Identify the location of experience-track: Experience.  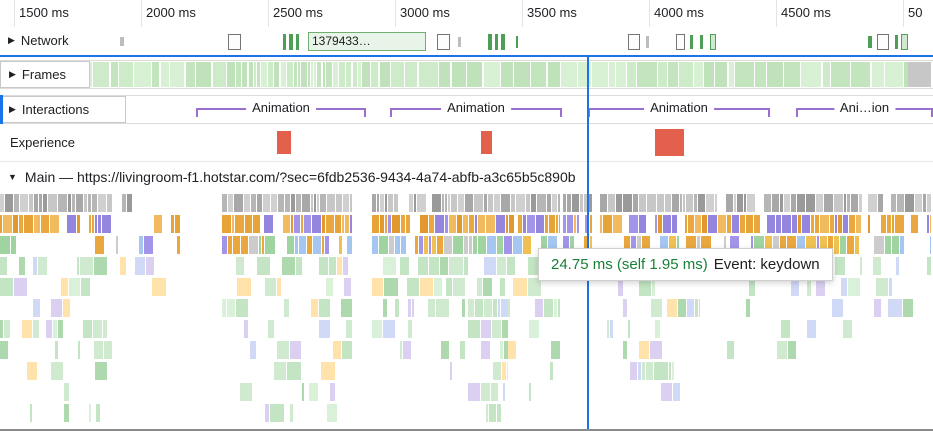
(466, 143).